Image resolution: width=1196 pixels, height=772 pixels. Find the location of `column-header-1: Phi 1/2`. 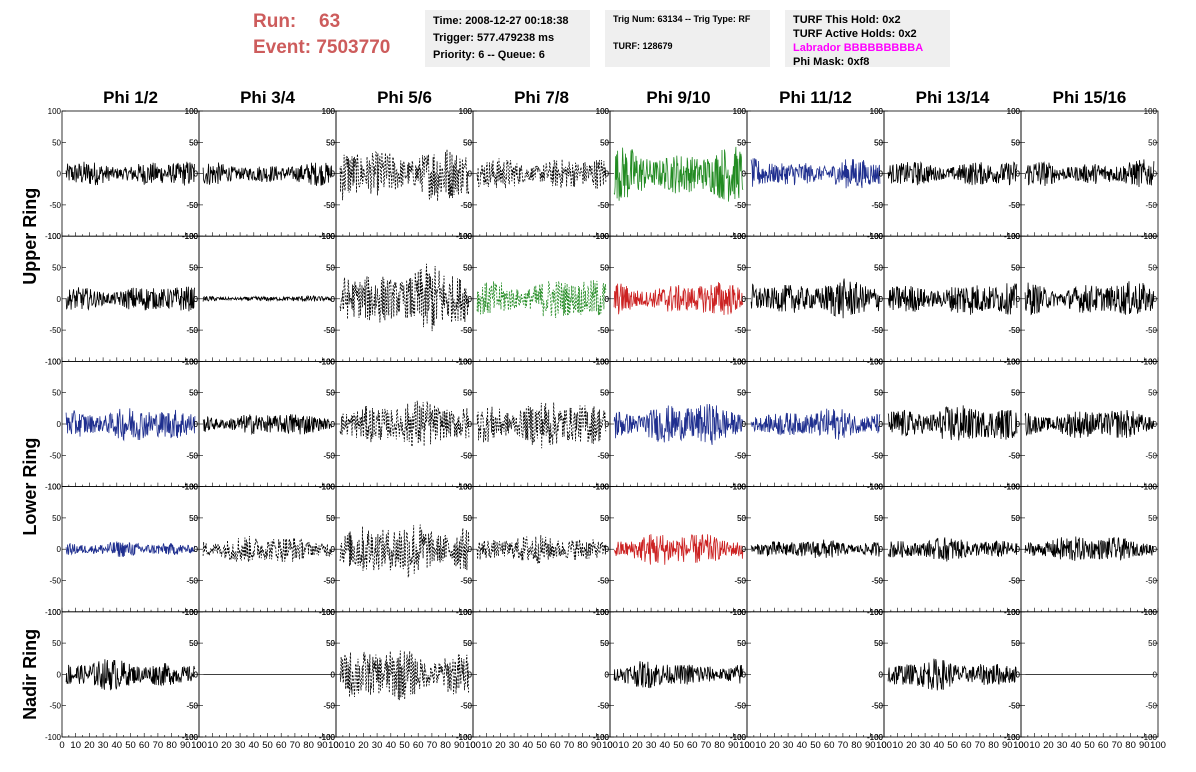

column-header-1: Phi 1/2 is located at coordinates (130, 97).